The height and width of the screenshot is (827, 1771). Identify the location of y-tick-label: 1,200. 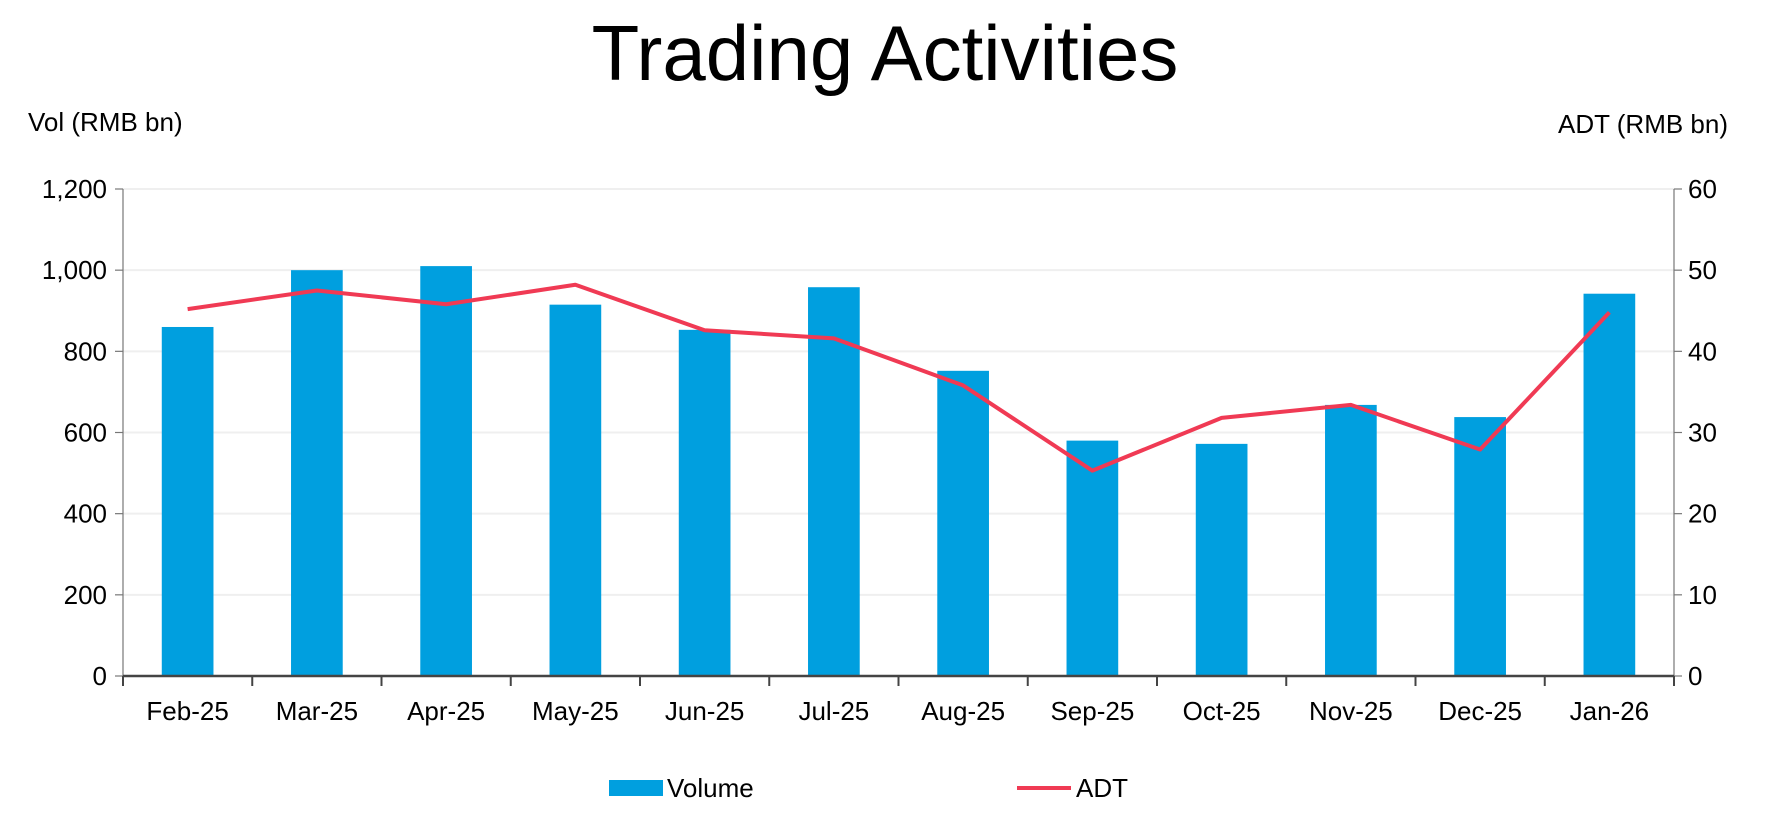
(74, 189).